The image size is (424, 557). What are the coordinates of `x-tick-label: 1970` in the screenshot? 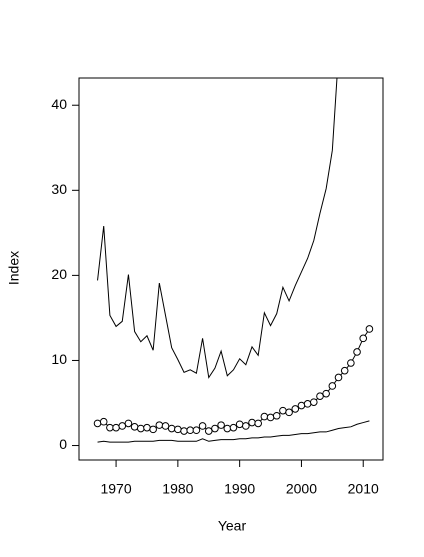 It's located at (115, 489).